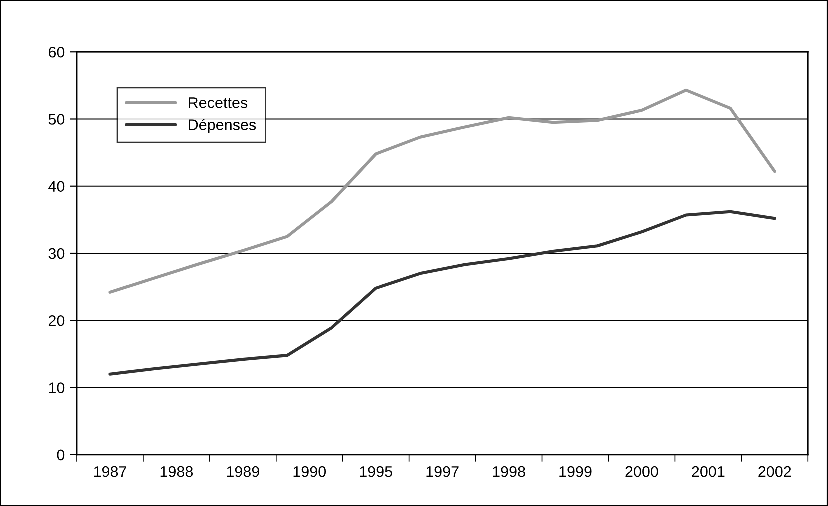 The height and width of the screenshot is (506, 828). I want to click on x-tick-label: 2001, so click(708, 472).